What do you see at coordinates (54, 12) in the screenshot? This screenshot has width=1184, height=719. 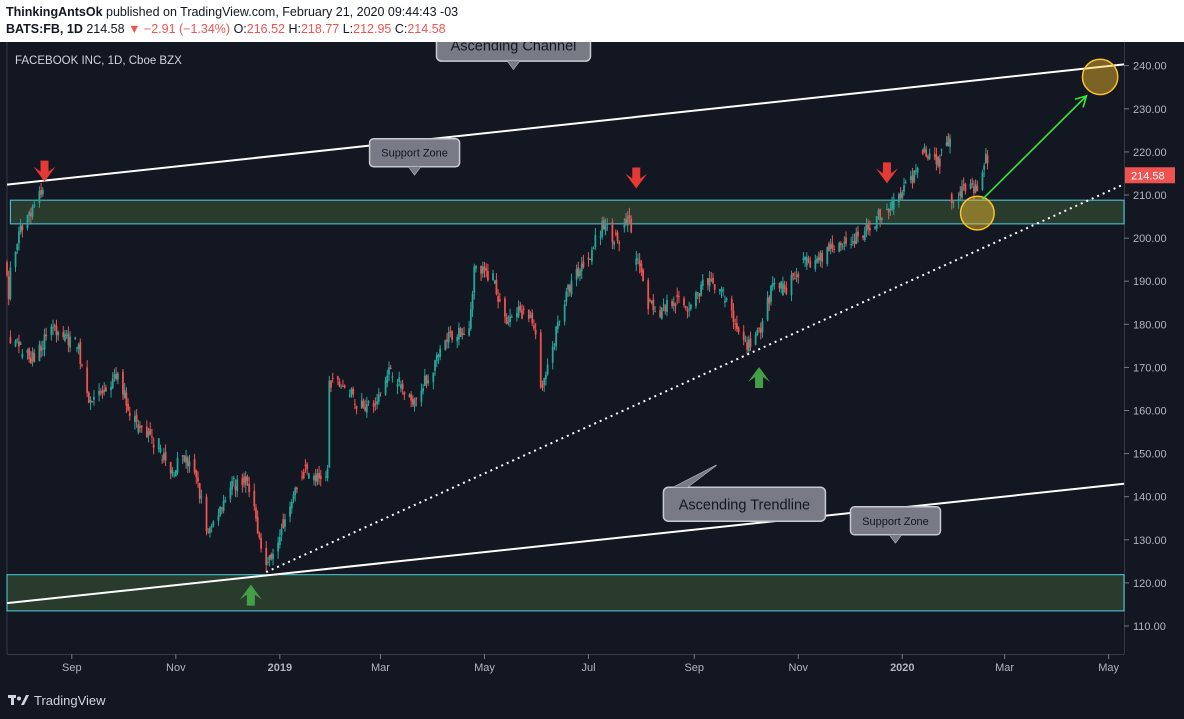 I see `author-name: ThinkingAntsOk` at bounding box center [54, 12].